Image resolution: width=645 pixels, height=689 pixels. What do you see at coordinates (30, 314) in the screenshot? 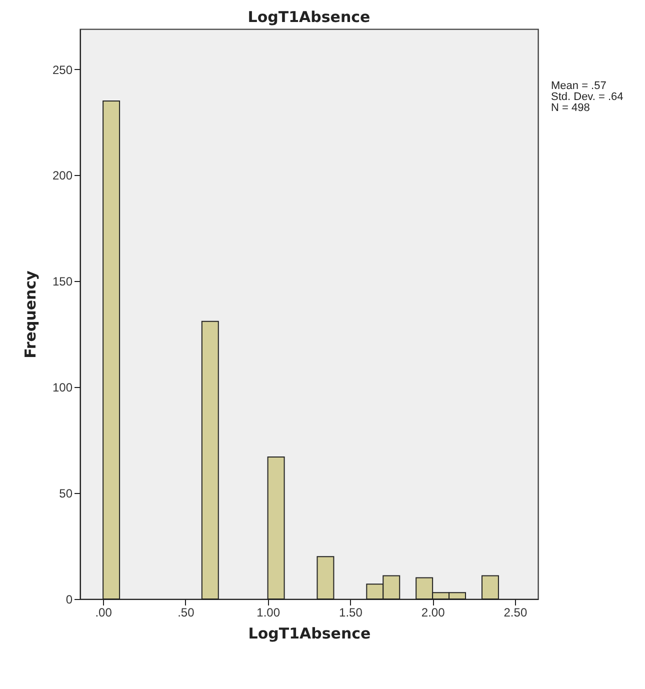
I see `y-axis-title: Frequency` at bounding box center [30, 314].